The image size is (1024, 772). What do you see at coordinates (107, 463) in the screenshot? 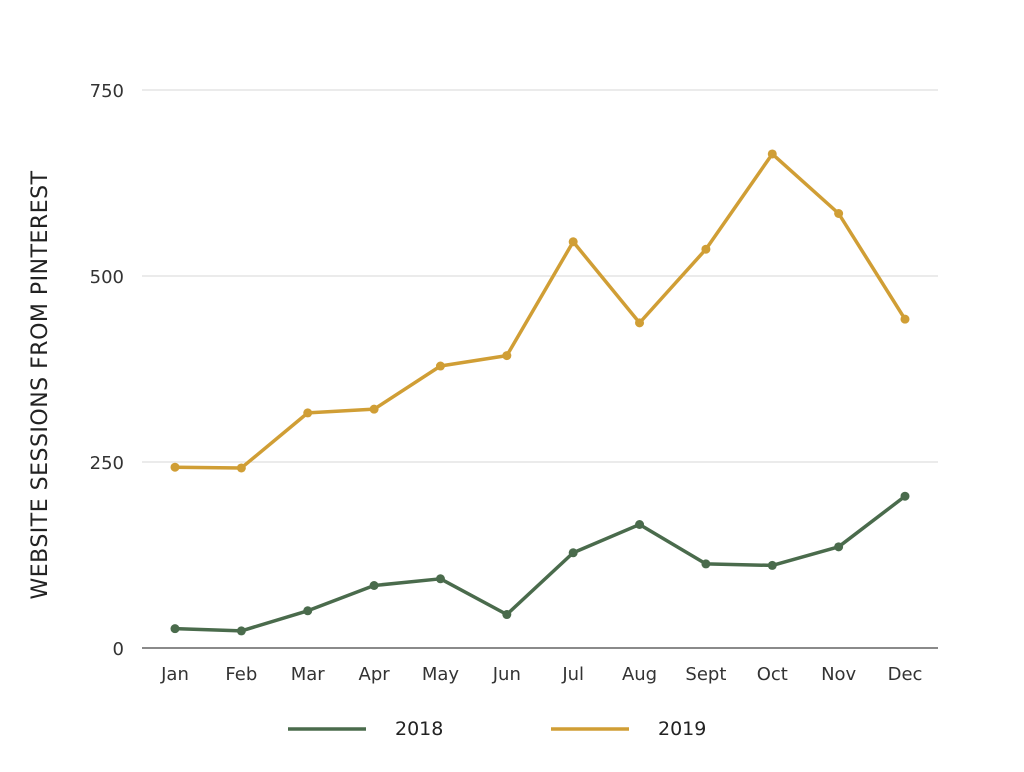
I see `y-tick-label: 250` at bounding box center [107, 463].